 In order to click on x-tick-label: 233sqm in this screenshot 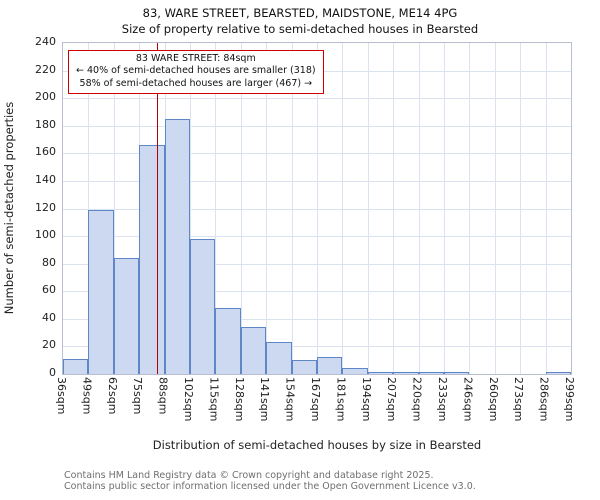, I will do `click(442, 399)`.